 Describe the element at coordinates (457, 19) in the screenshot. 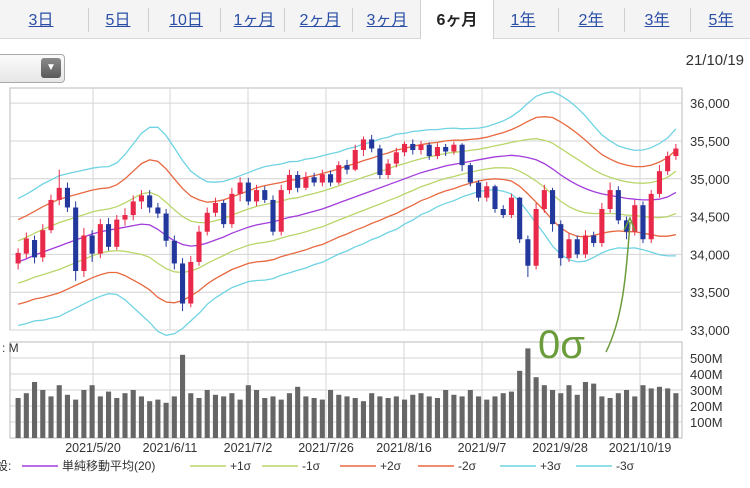

I see `tab-6: 6ヶ月` at that location.